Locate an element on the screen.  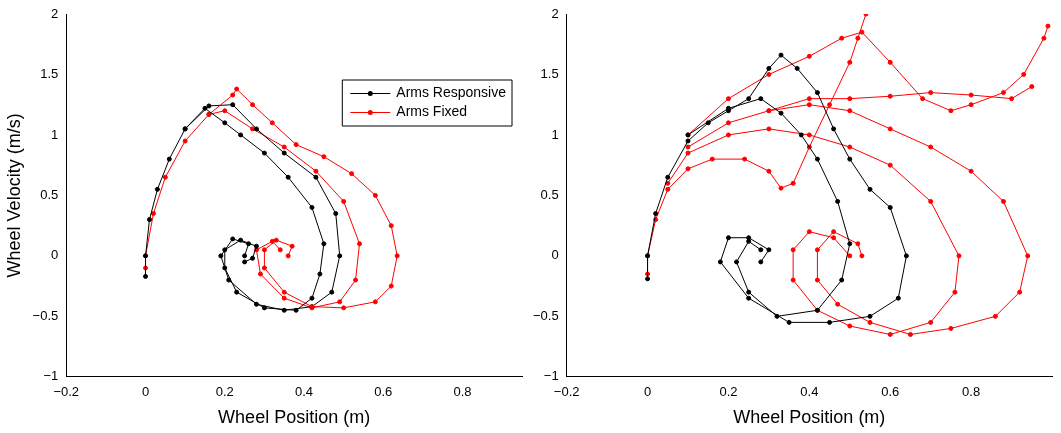
y-axis-title: Wheel Velocity (m/s) is located at coordinates (13, 195).